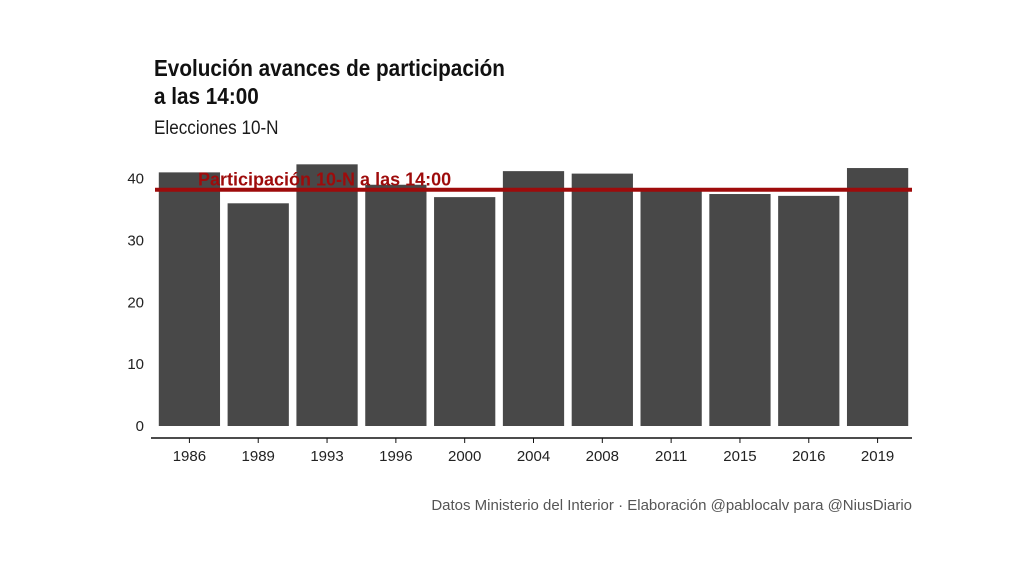 The width and height of the screenshot is (1024, 576). I want to click on x-tick-label: 2008, so click(602, 456).